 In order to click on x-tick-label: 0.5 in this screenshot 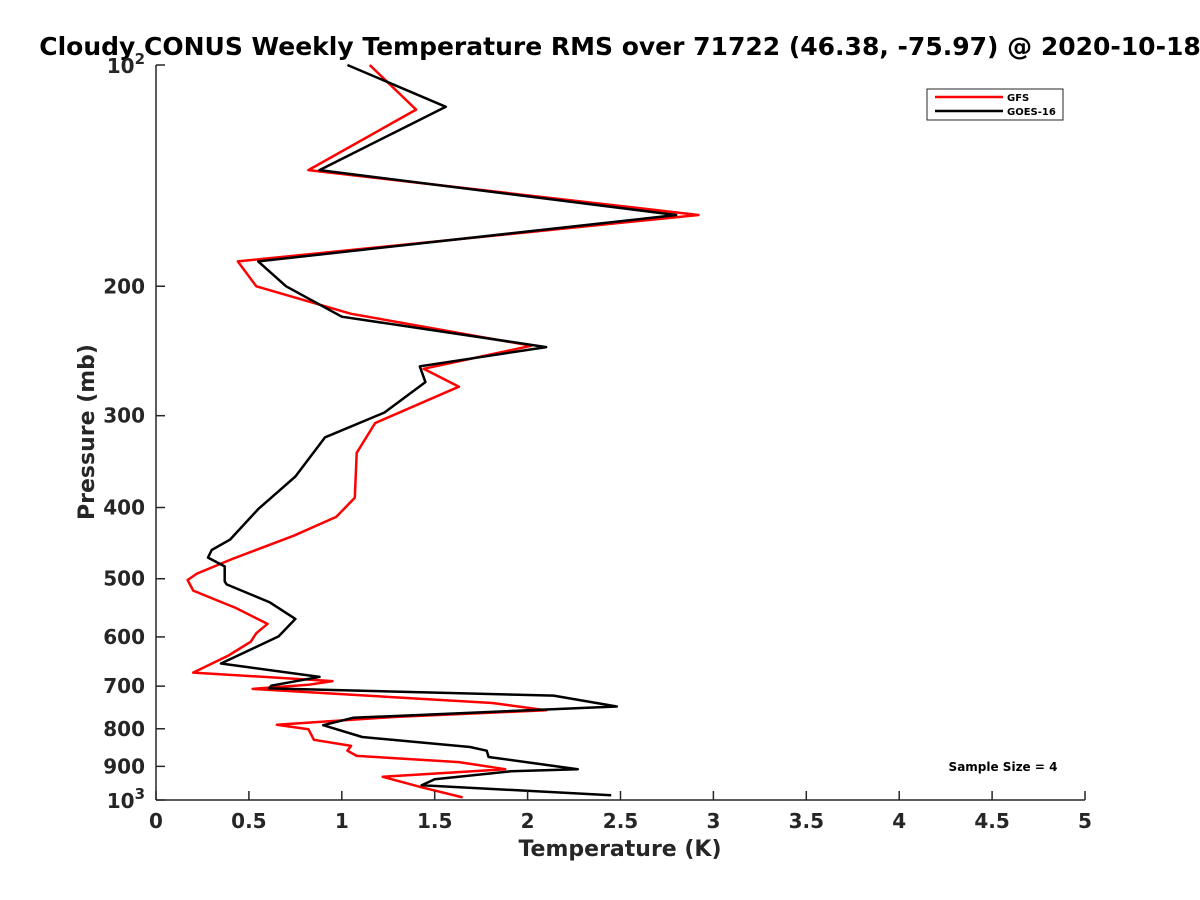, I will do `click(248, 821)`.